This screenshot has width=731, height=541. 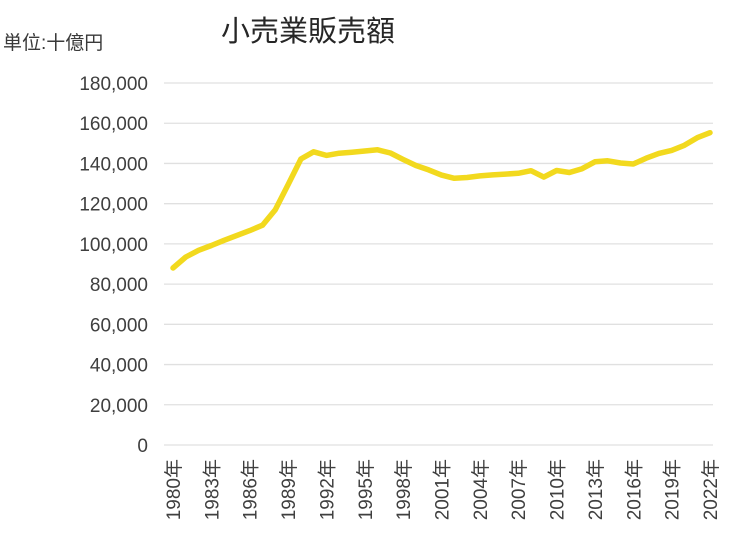 What do you see at coordinates (596, 489) in the screenshot?
I see `x-axis-tick-label: 2013年` at bounding box center [596, 489].